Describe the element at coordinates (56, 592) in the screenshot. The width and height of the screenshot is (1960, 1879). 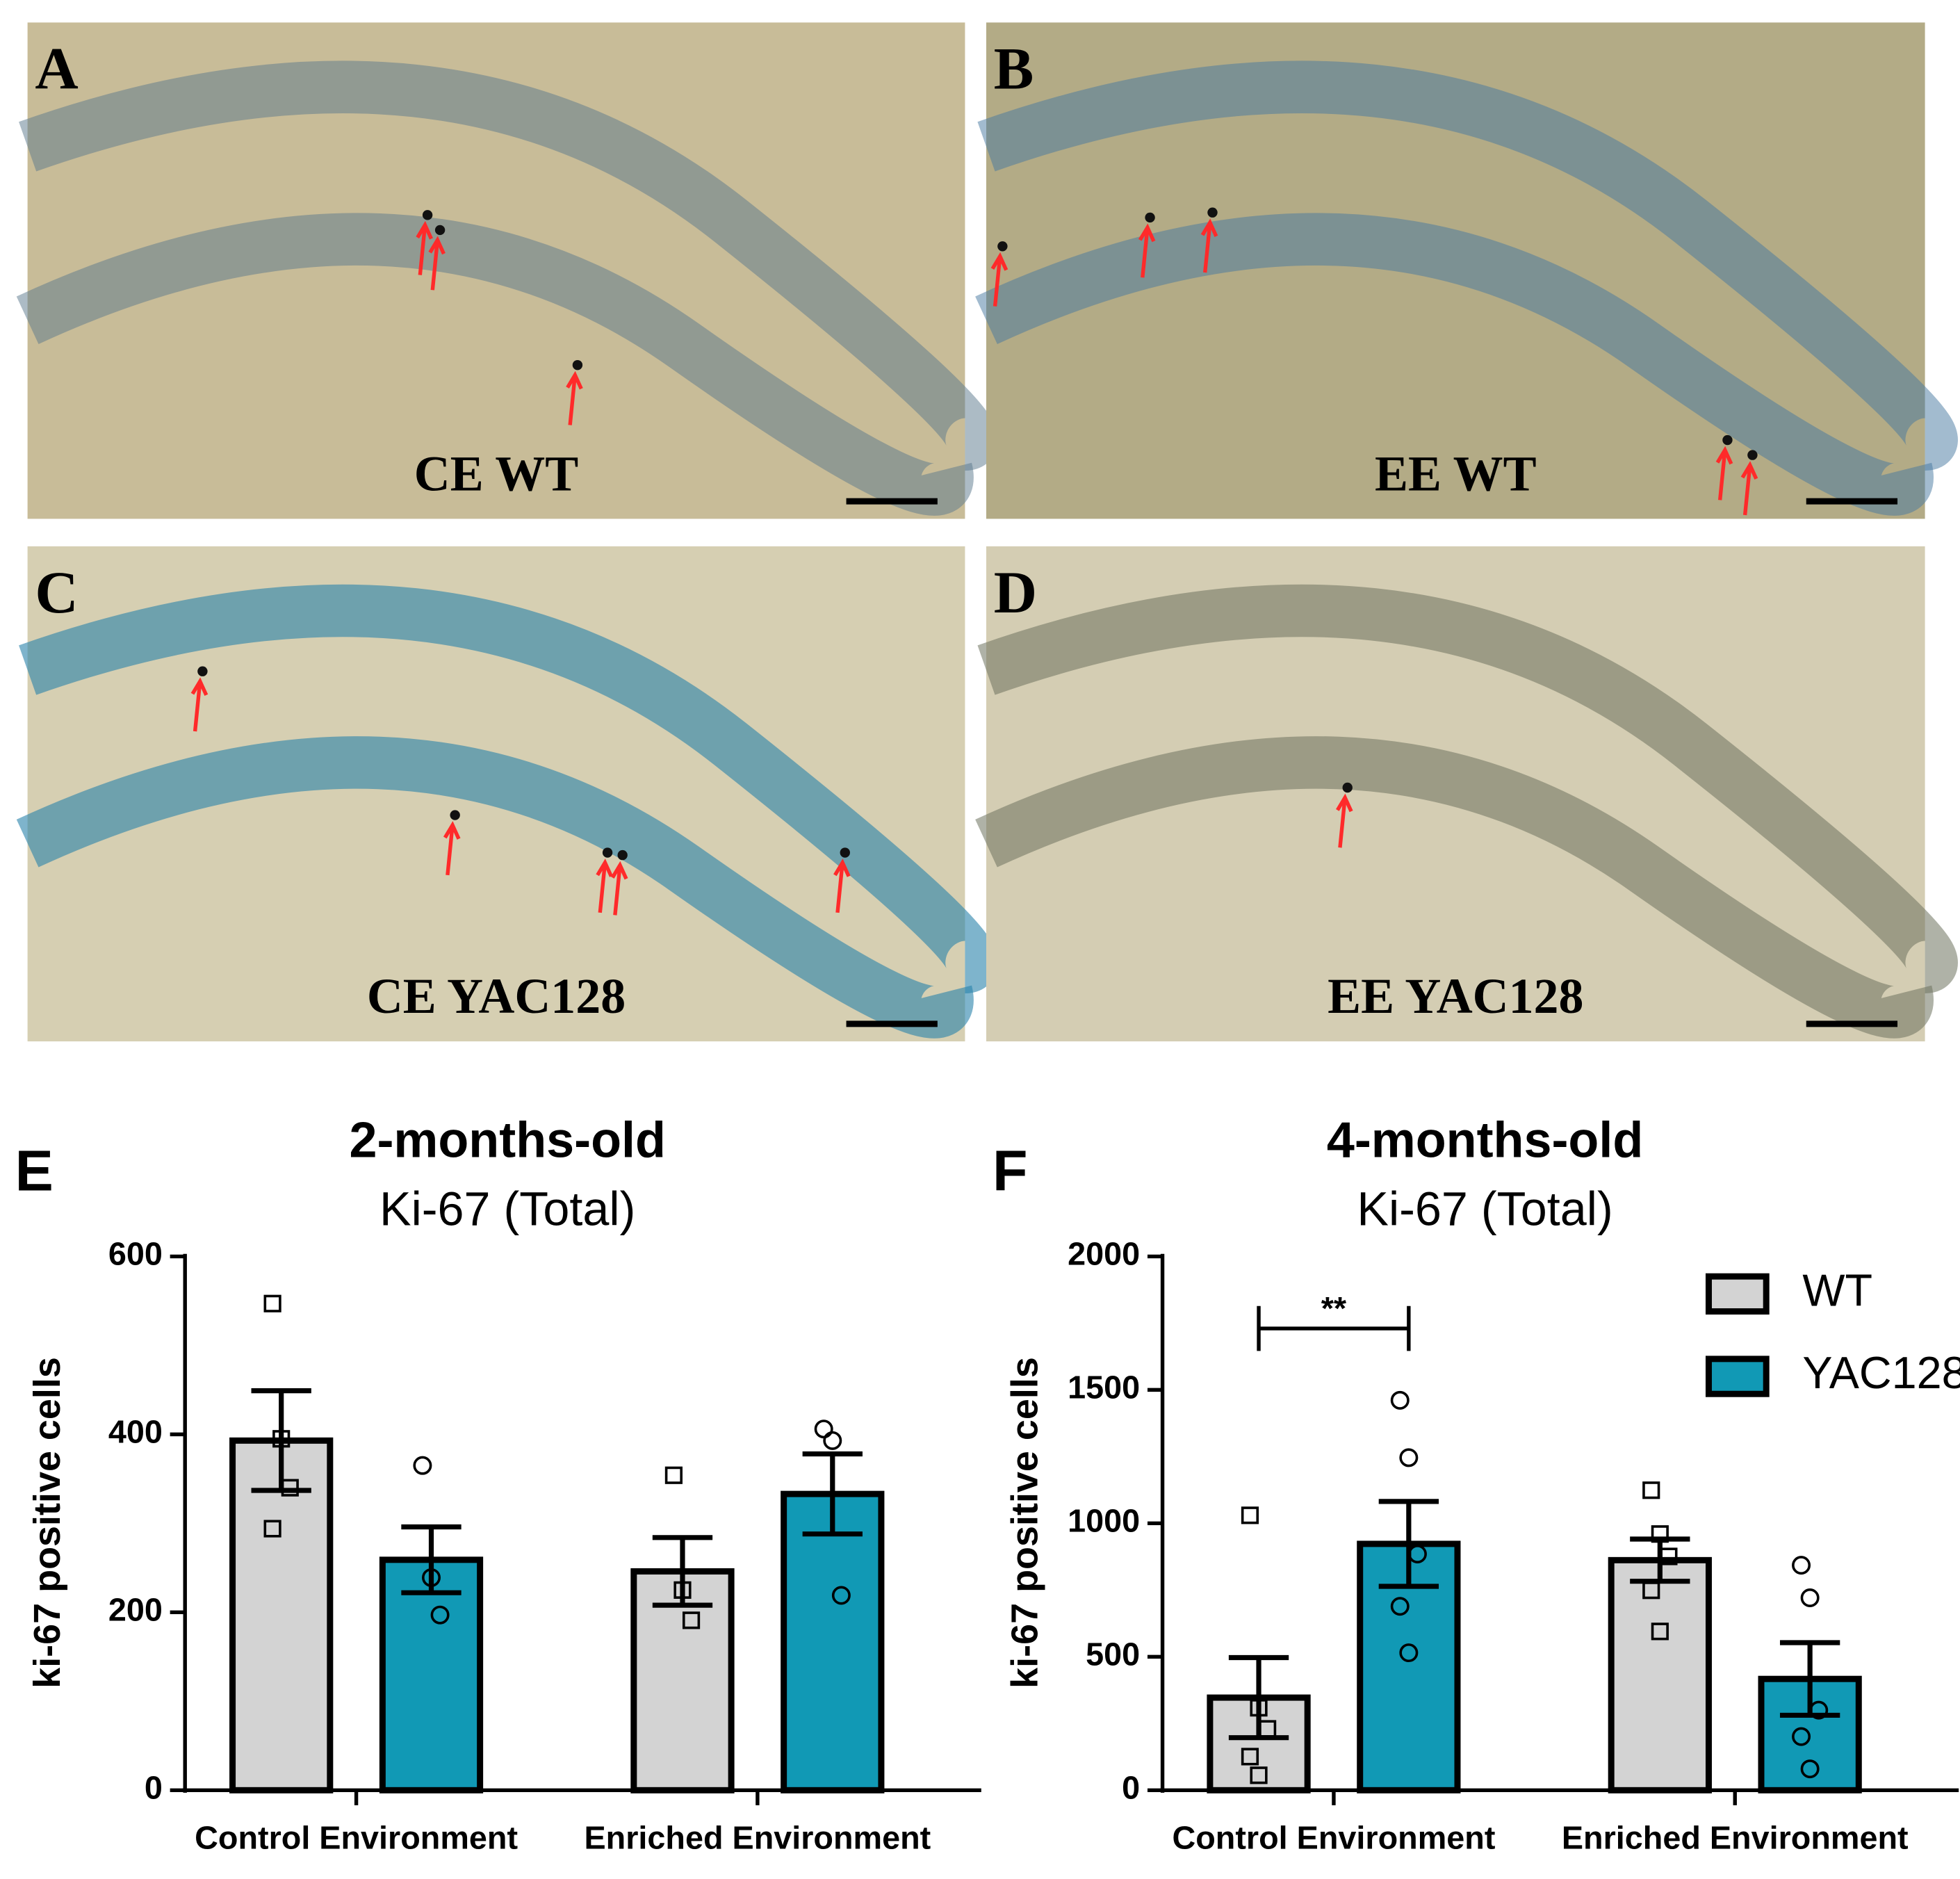
I see `panel-letter: C` at that location.